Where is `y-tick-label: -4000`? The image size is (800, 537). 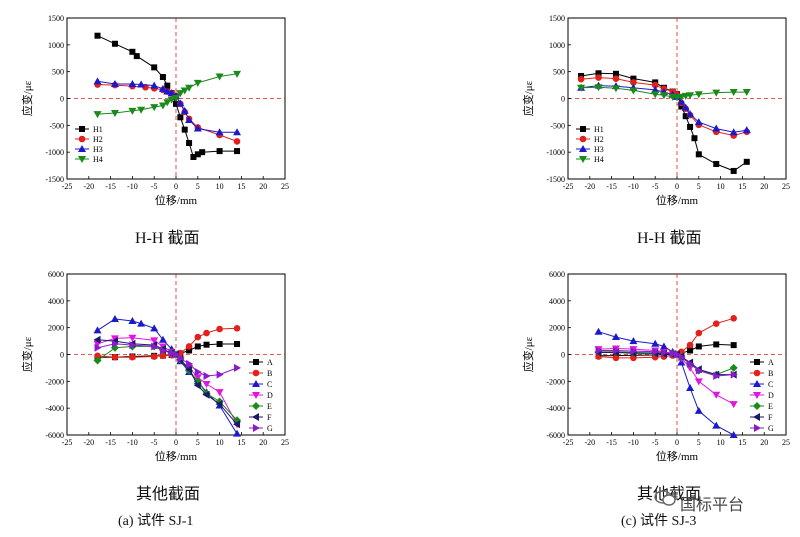 y-tick-label: -4000 is located at coordinates (54, 408).